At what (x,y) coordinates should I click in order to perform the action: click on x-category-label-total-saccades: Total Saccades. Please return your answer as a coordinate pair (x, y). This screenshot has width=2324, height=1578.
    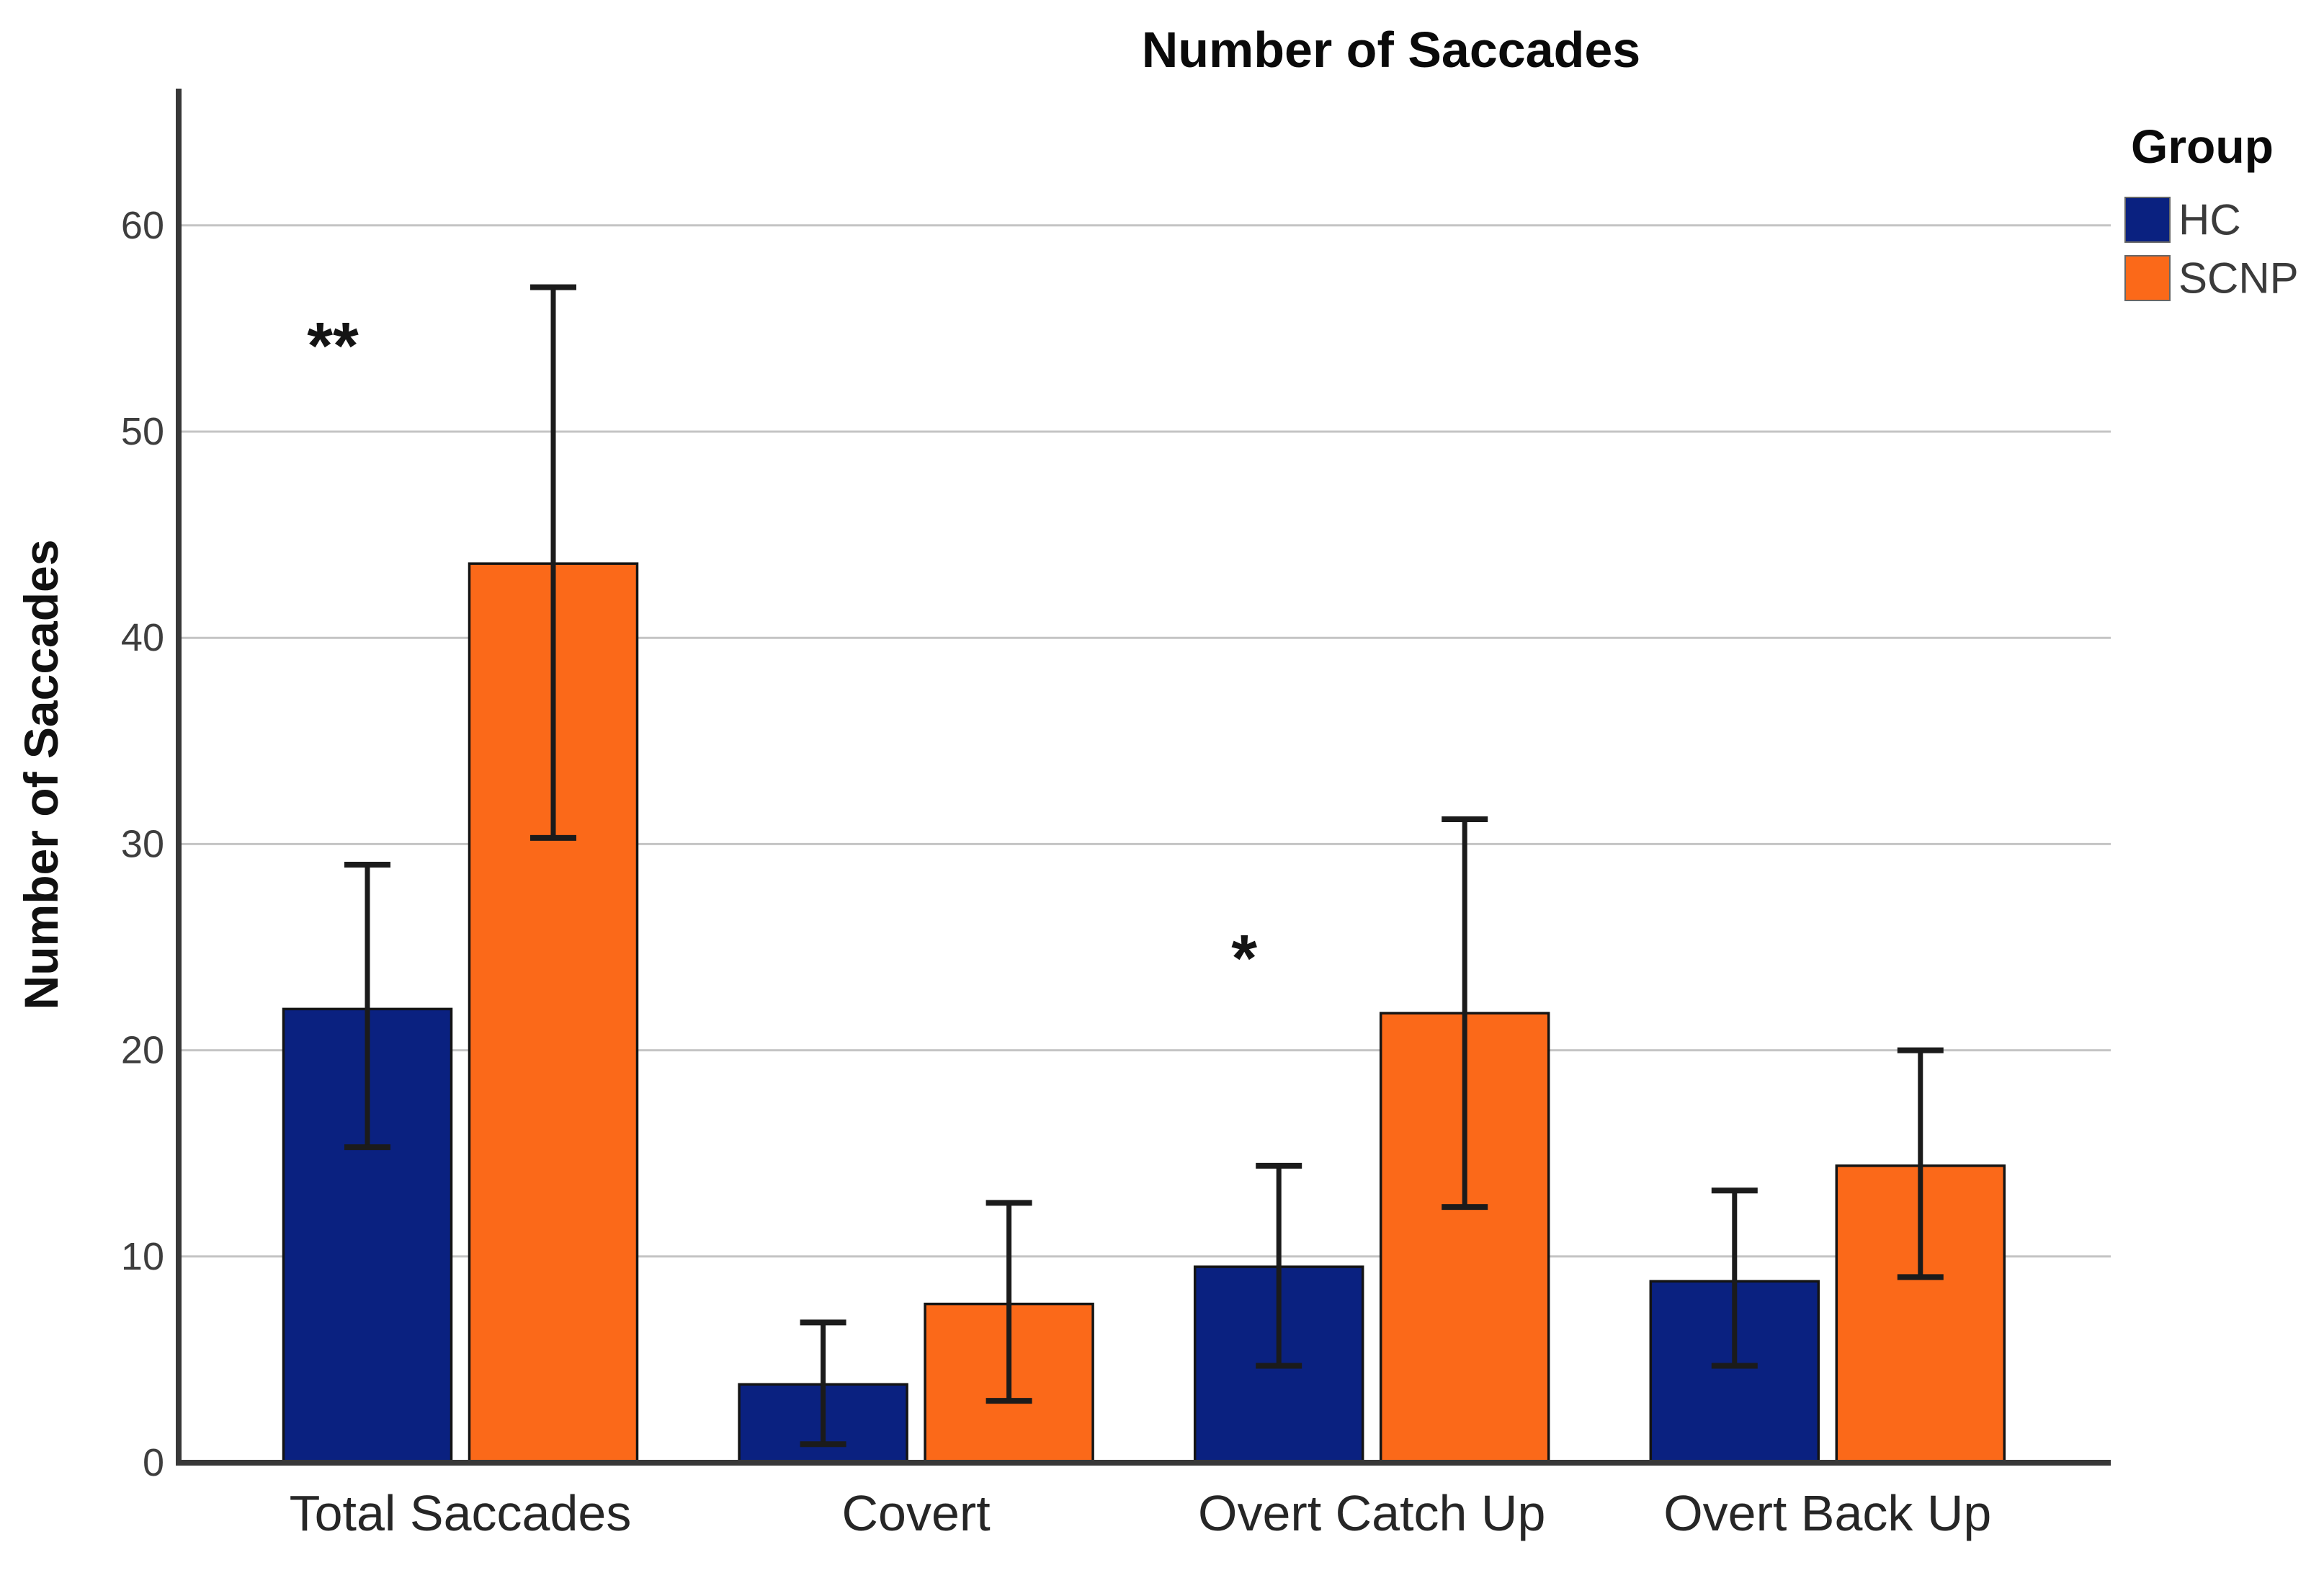
    Looking at the image, I should click on (461, 1513).